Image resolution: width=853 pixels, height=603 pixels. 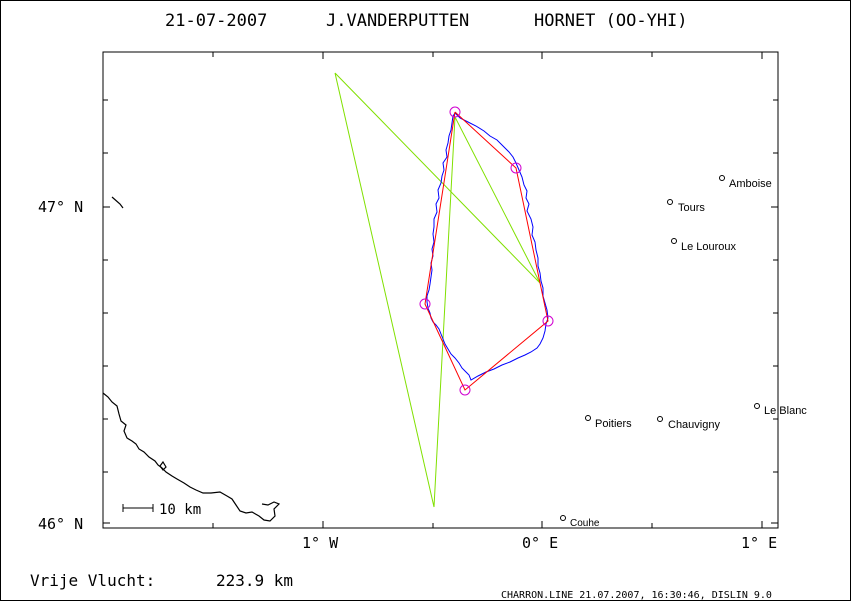 I want to click on turnpoints, so click(x=486, y=251).